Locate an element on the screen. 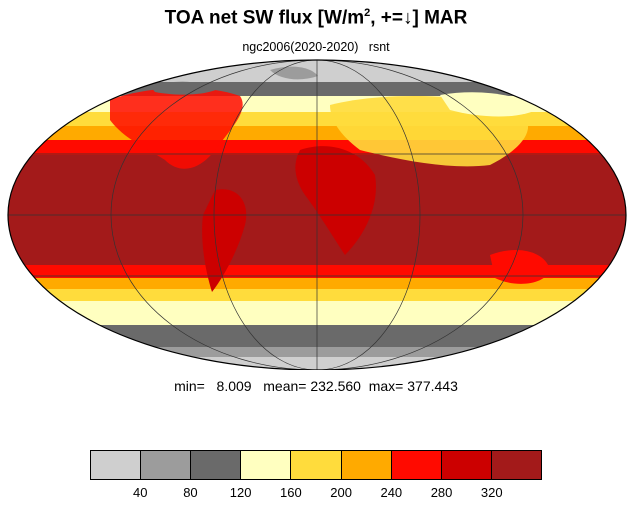  band-antarctic is located at coordinates (317, 363).